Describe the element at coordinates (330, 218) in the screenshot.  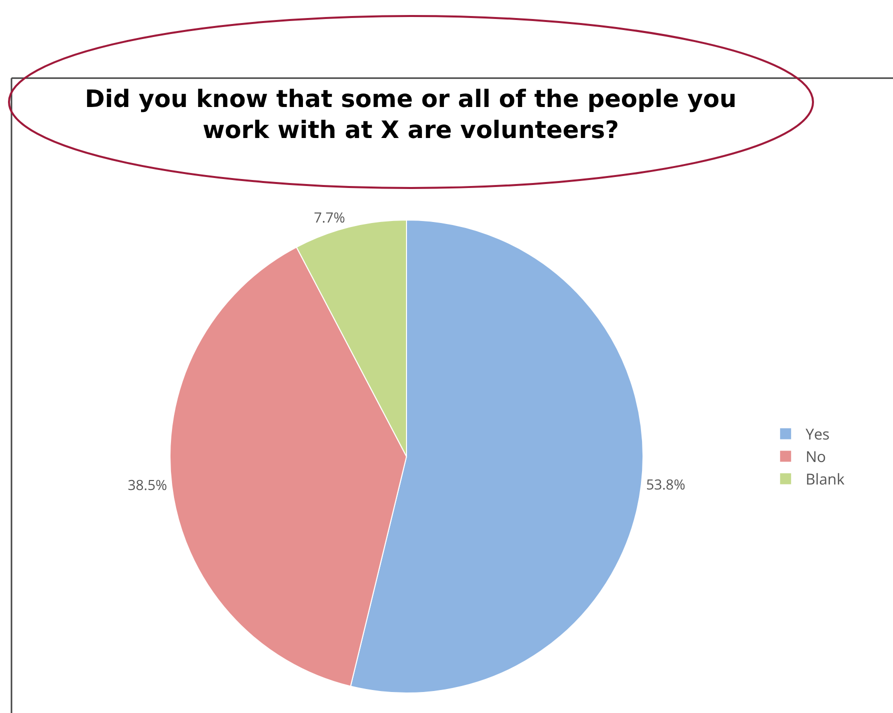
I see `data-label: 7.7%` at that location.